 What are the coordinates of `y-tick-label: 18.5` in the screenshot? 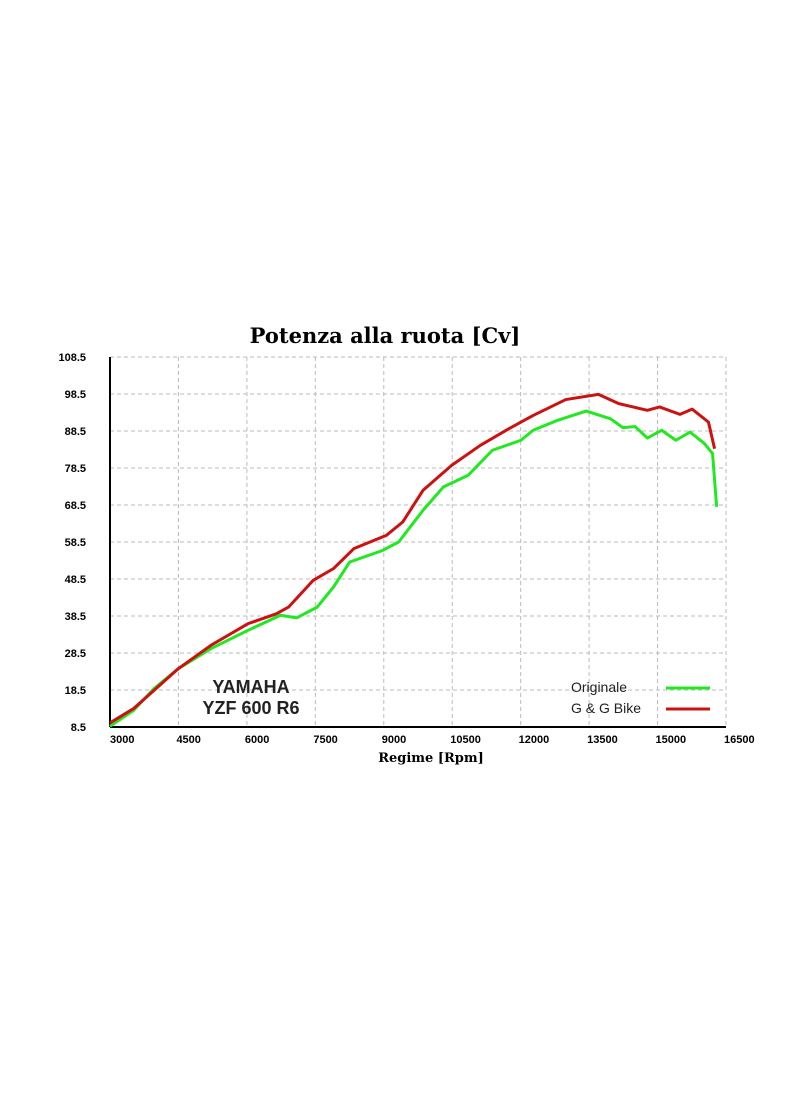 It's located at (75, 691).